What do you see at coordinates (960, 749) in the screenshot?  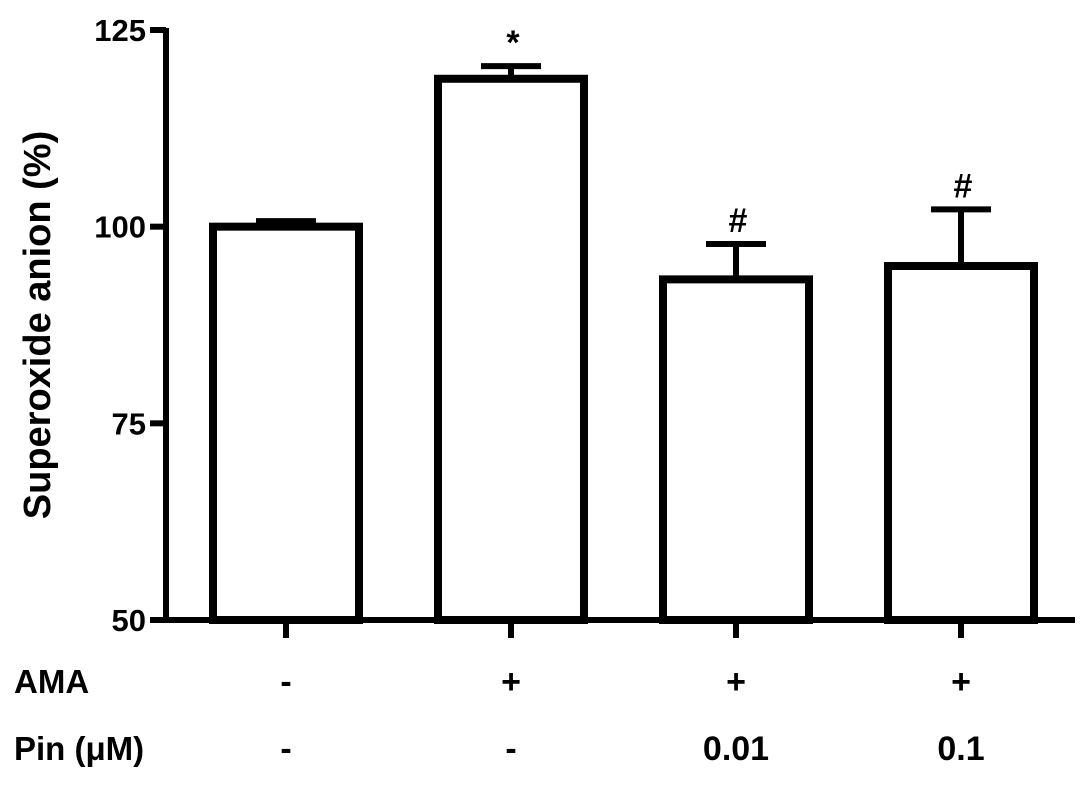 I see `condition-value: 0.1` at bounding box center [960, 749].